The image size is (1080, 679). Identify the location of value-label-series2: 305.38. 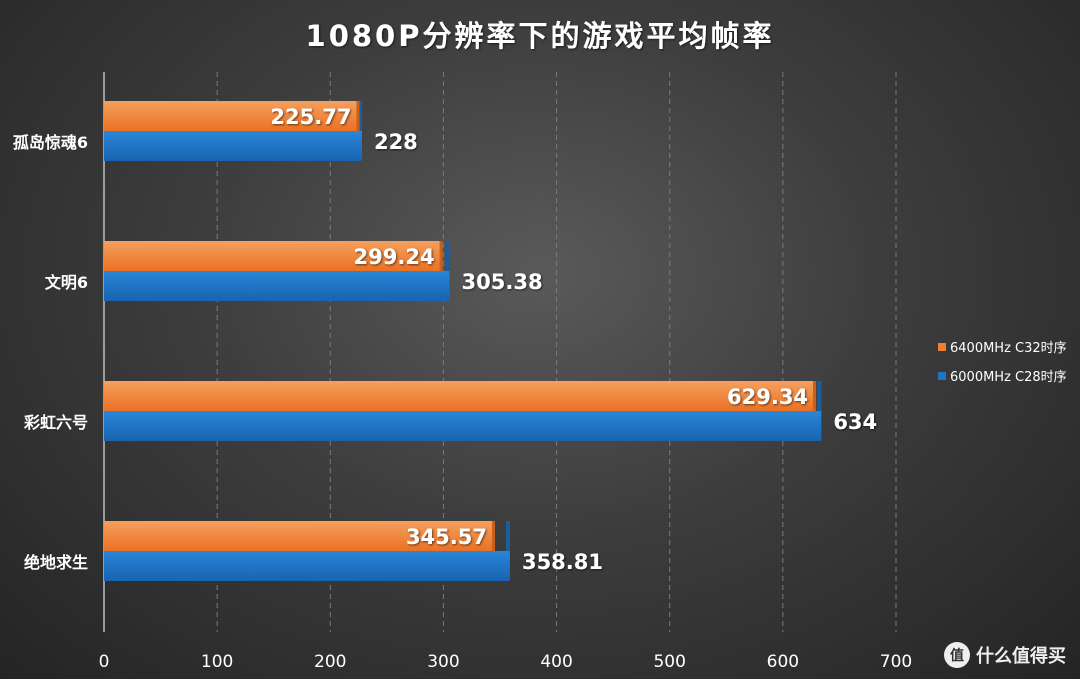
(502, 282).